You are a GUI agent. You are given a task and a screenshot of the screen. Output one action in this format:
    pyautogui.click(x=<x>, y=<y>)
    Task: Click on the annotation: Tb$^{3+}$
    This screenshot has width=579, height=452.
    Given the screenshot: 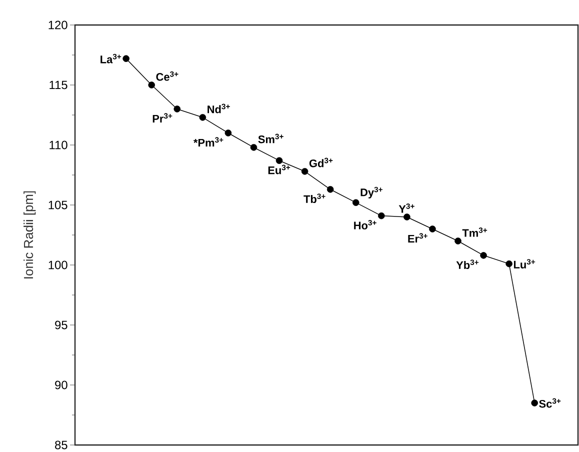 What is the action you would take?
    pyautogui.click(x=315, y=199)
    